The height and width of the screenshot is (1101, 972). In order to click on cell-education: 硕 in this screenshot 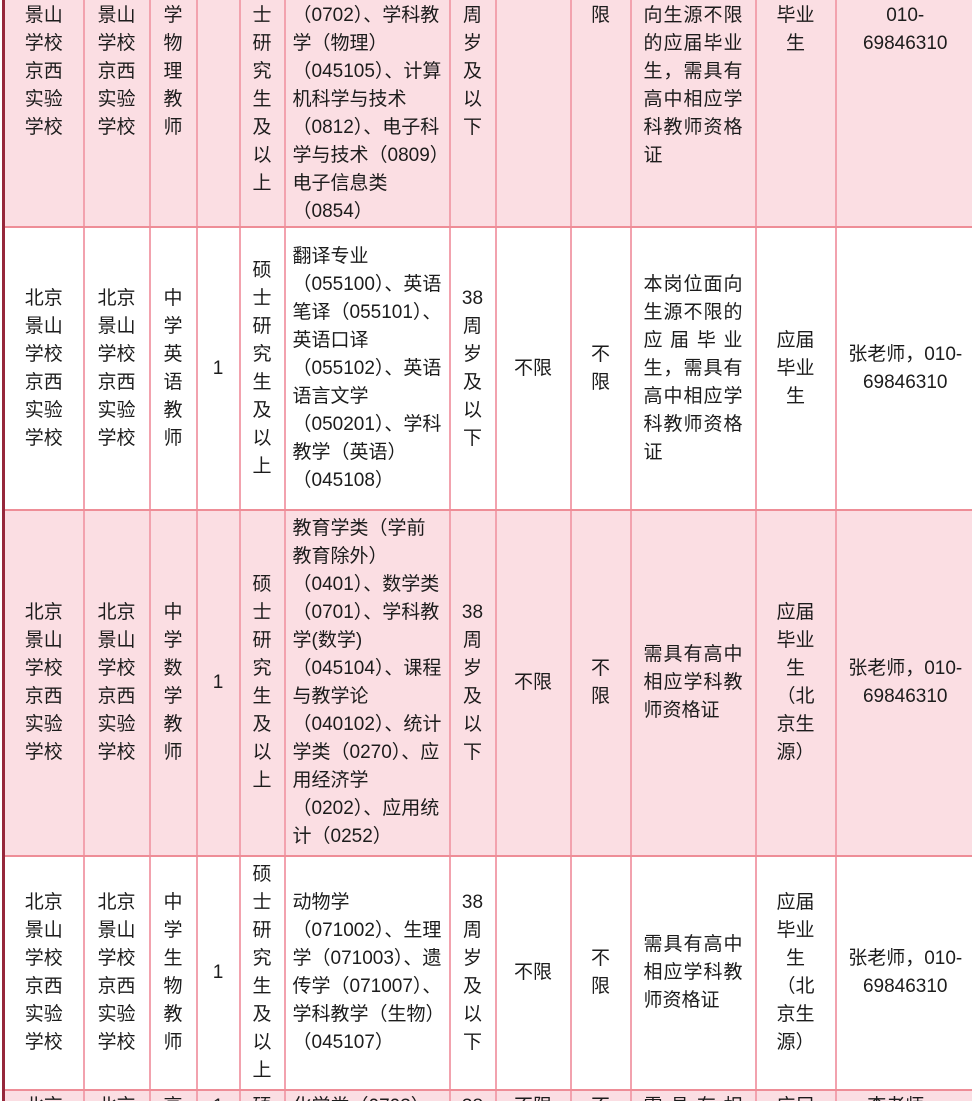, I will do `click(262, 1095)`.